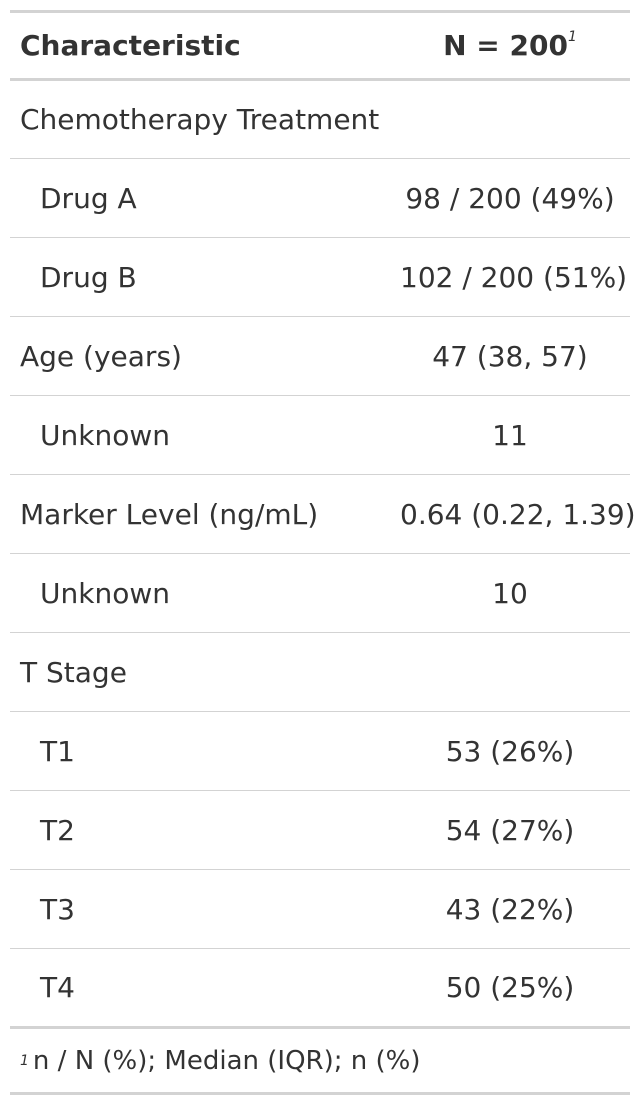 Image resolution: width=640 pixels, height=1109 pixels. I want to click on row-label: Drug A, so click(200, 198).